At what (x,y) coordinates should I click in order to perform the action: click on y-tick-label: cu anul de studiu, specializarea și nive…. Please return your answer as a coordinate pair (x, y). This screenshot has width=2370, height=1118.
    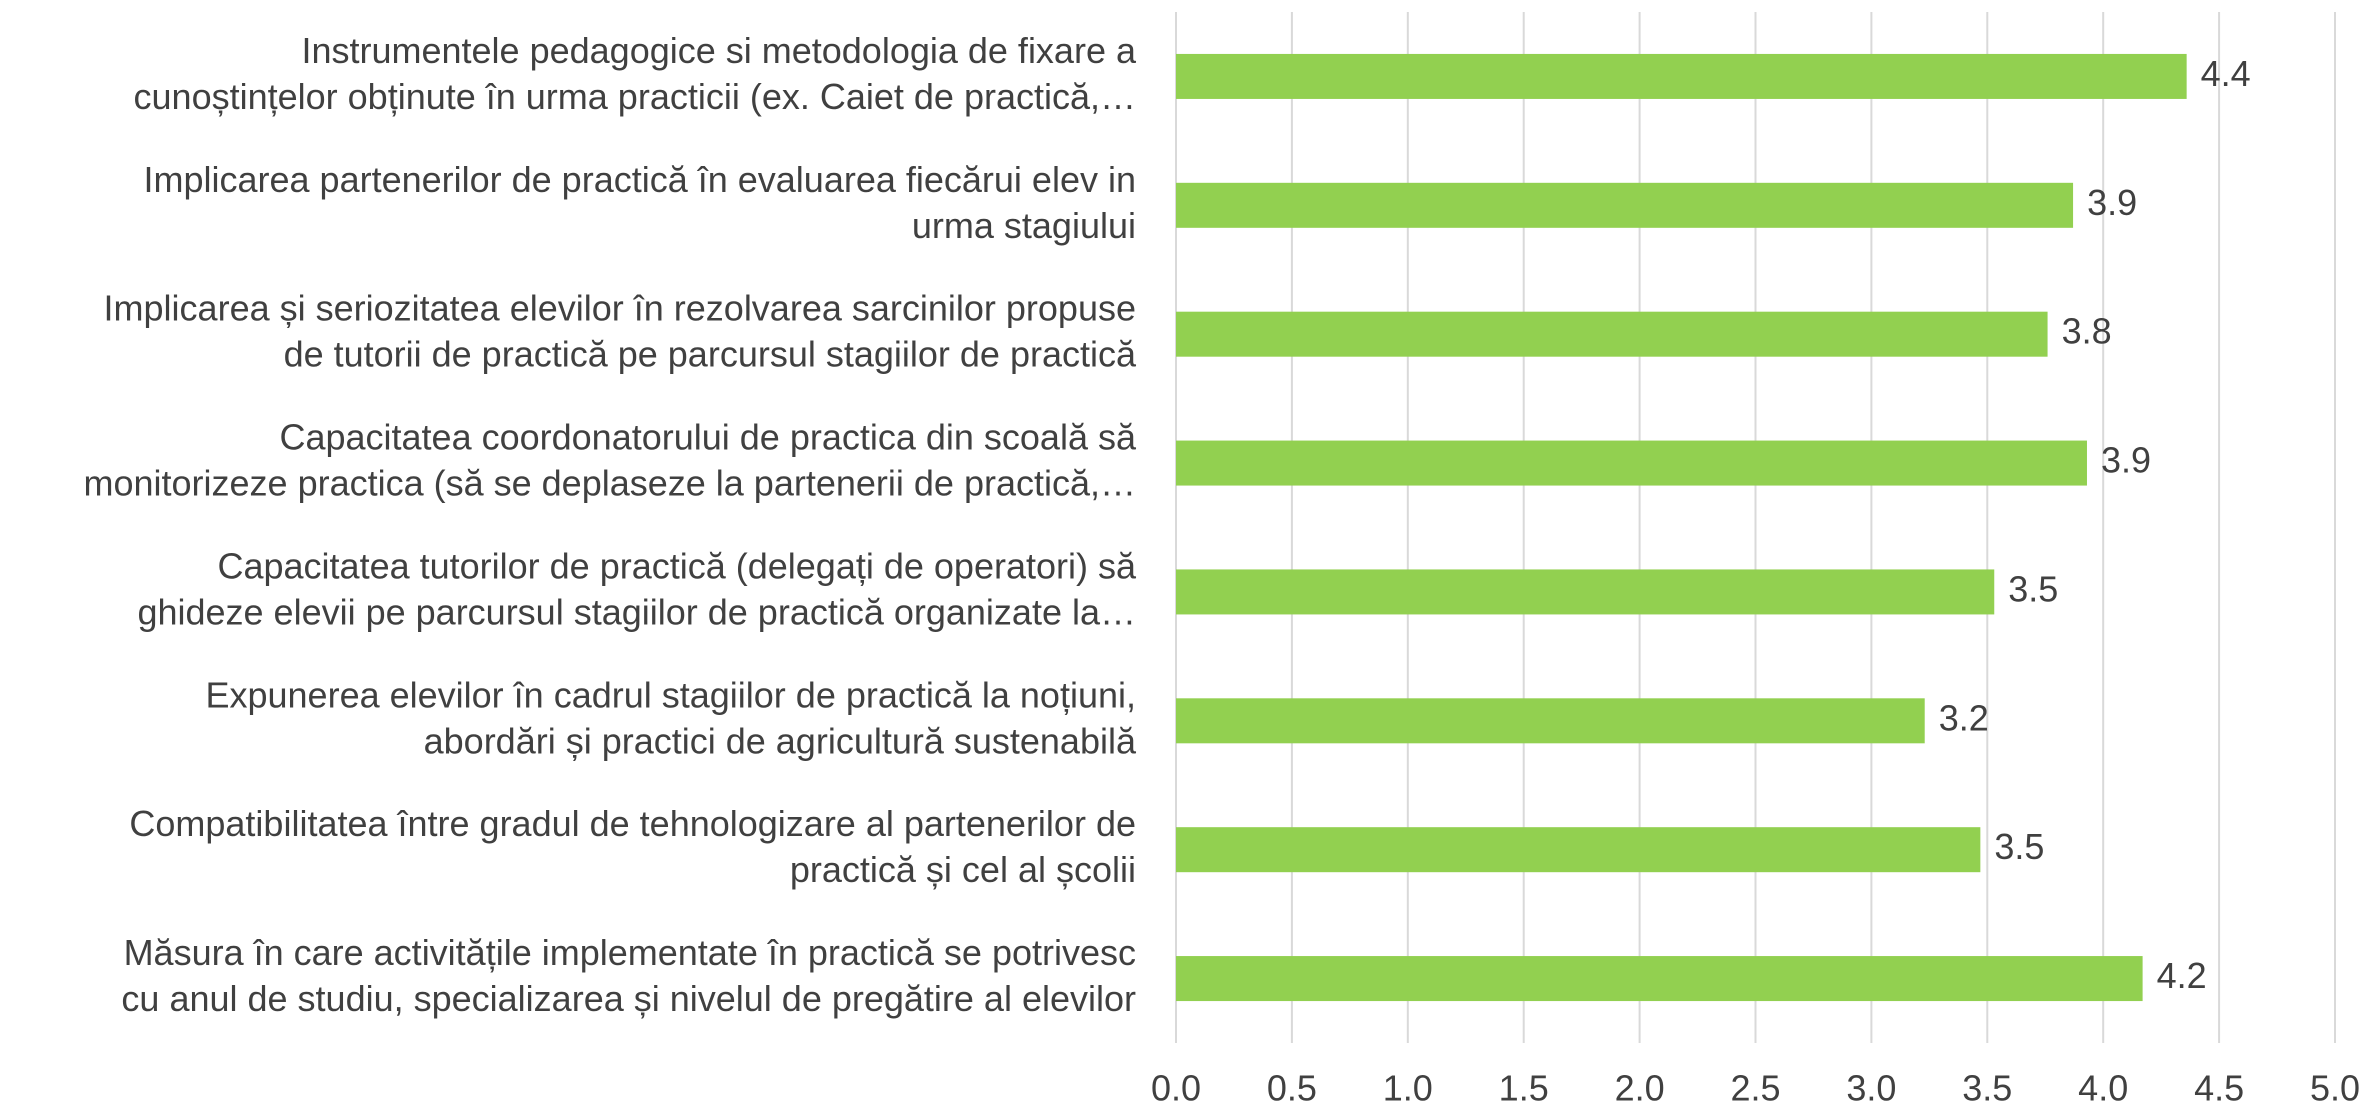
    Looking at the image, I should click on (628, 998).